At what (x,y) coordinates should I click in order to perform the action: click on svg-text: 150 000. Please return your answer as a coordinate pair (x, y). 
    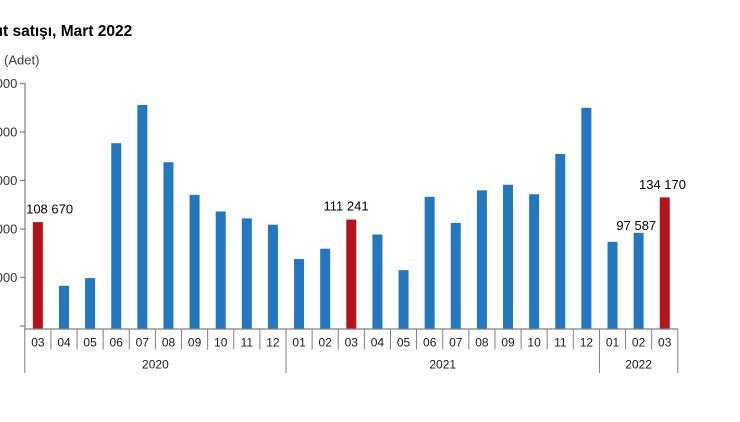
    Looking at the image, I should click on (8, 180).